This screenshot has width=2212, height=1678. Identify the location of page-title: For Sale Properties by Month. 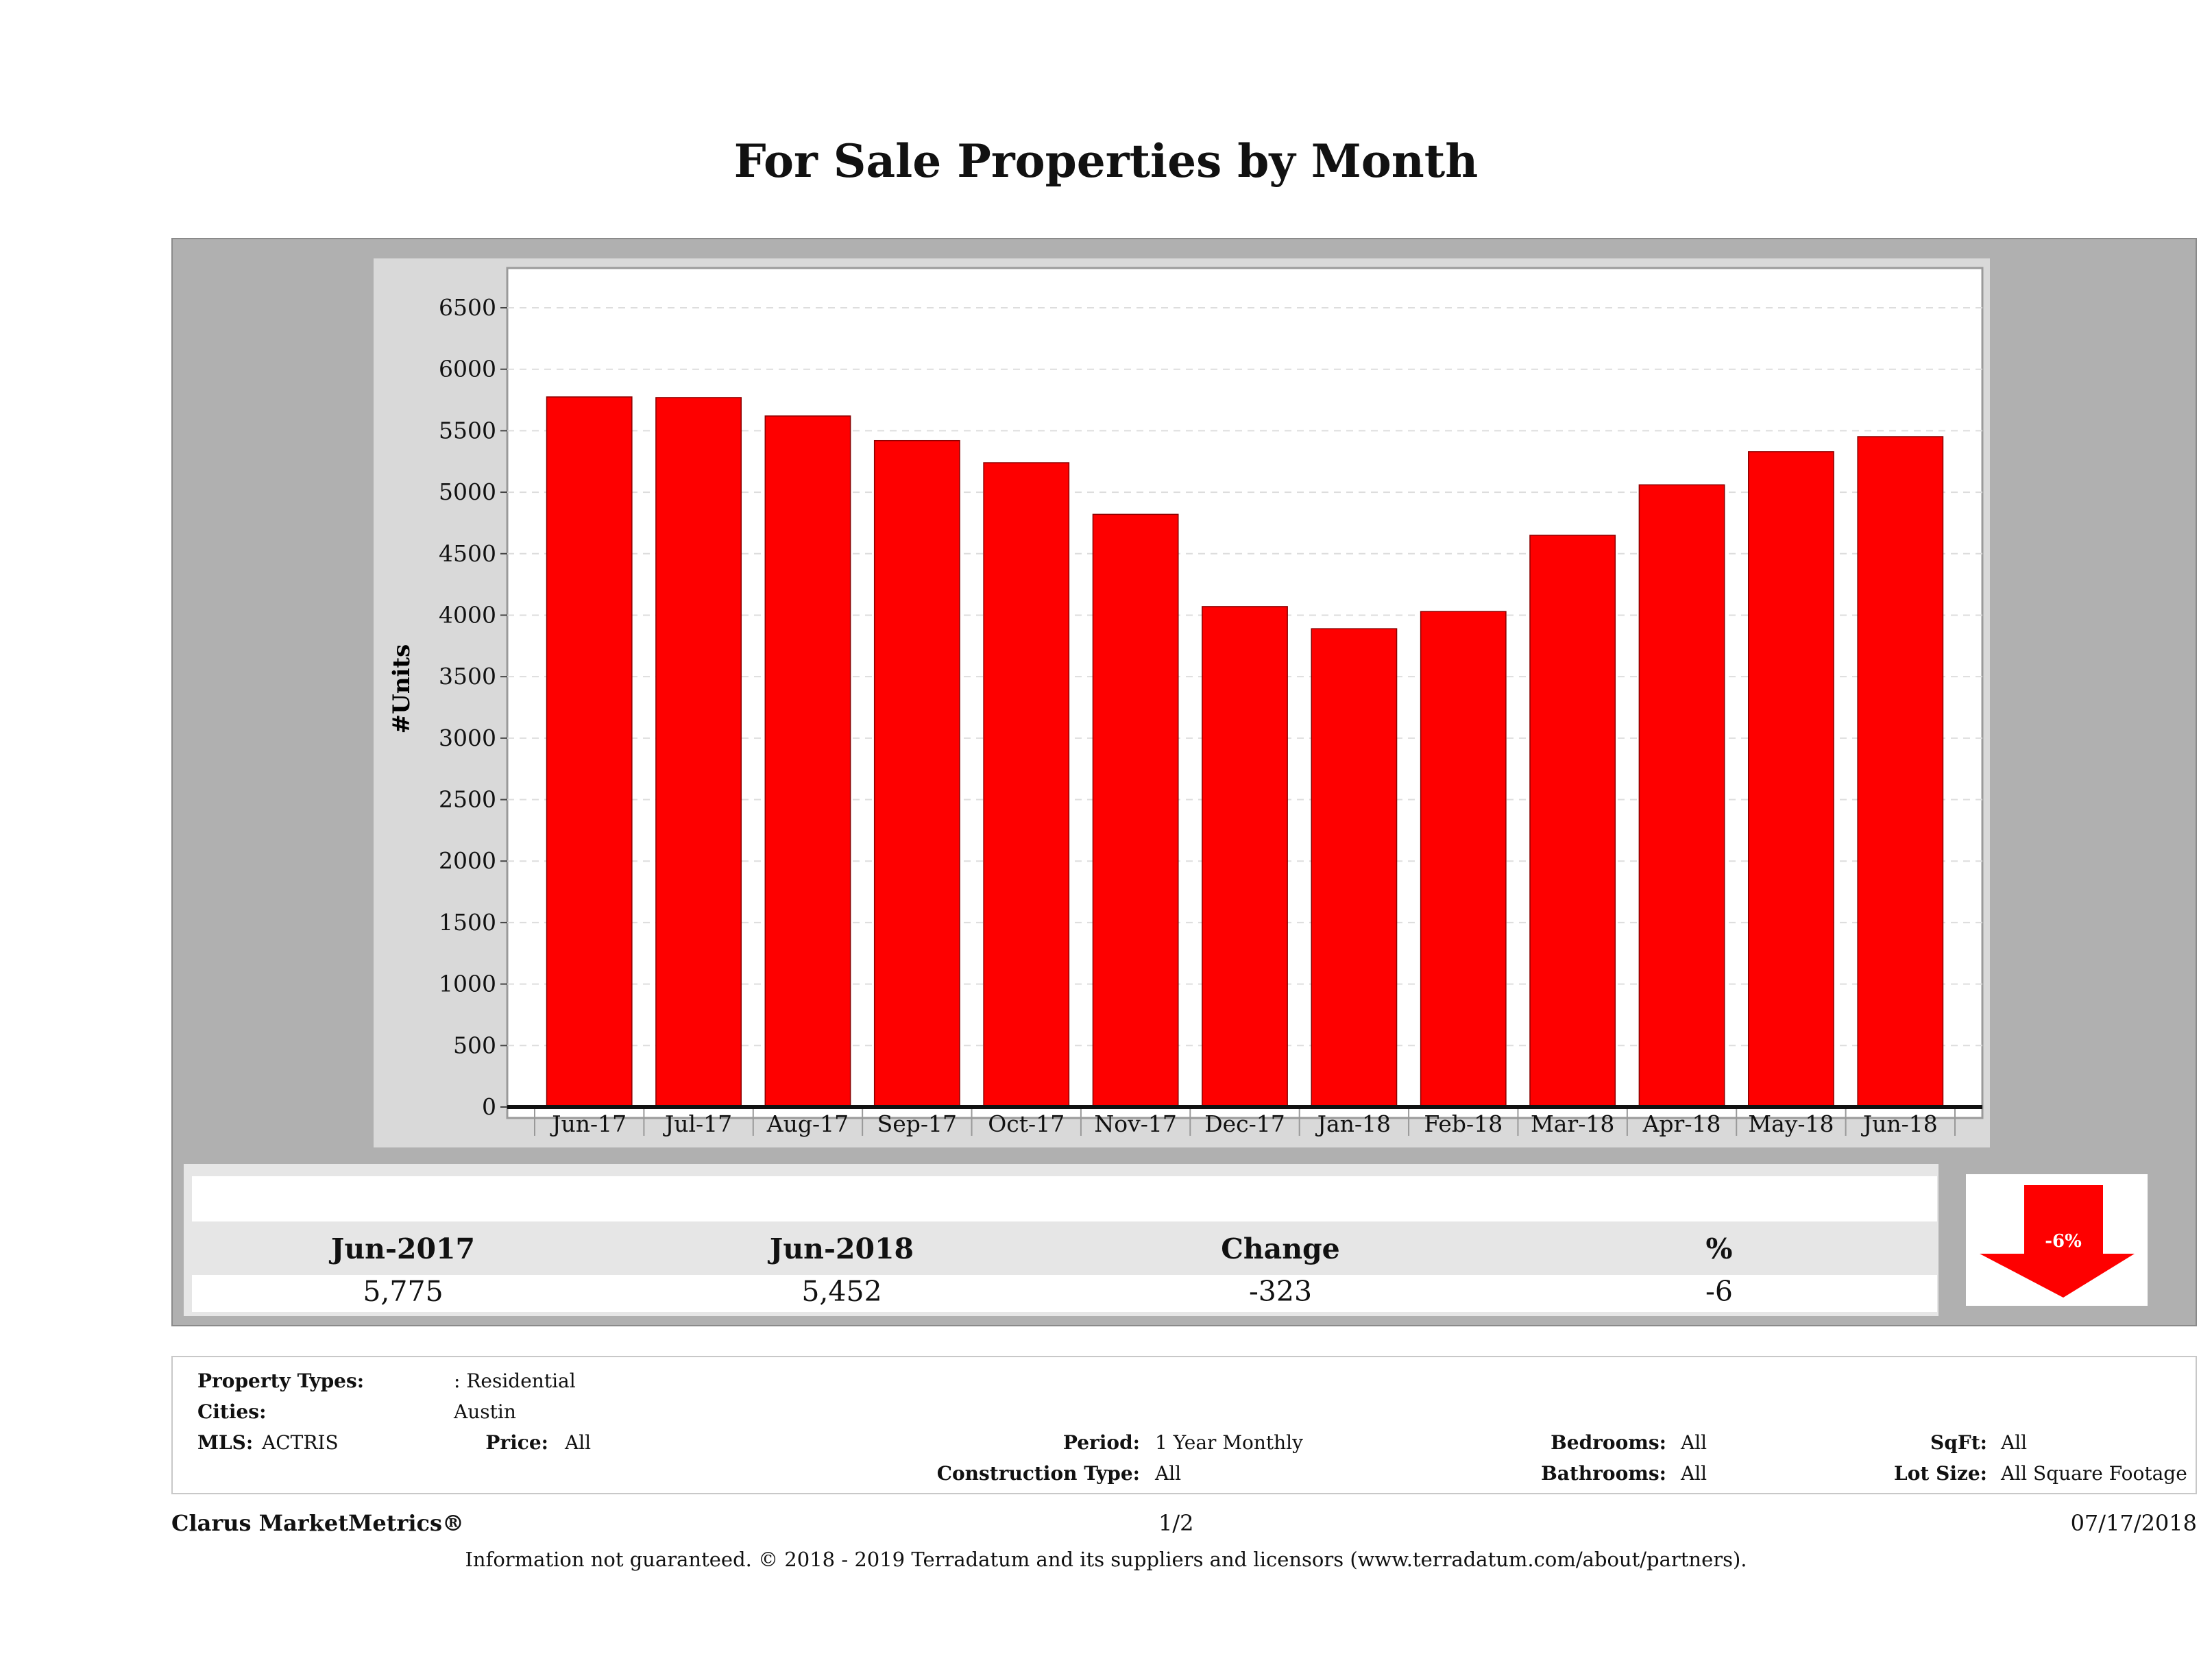
(1106, 161).